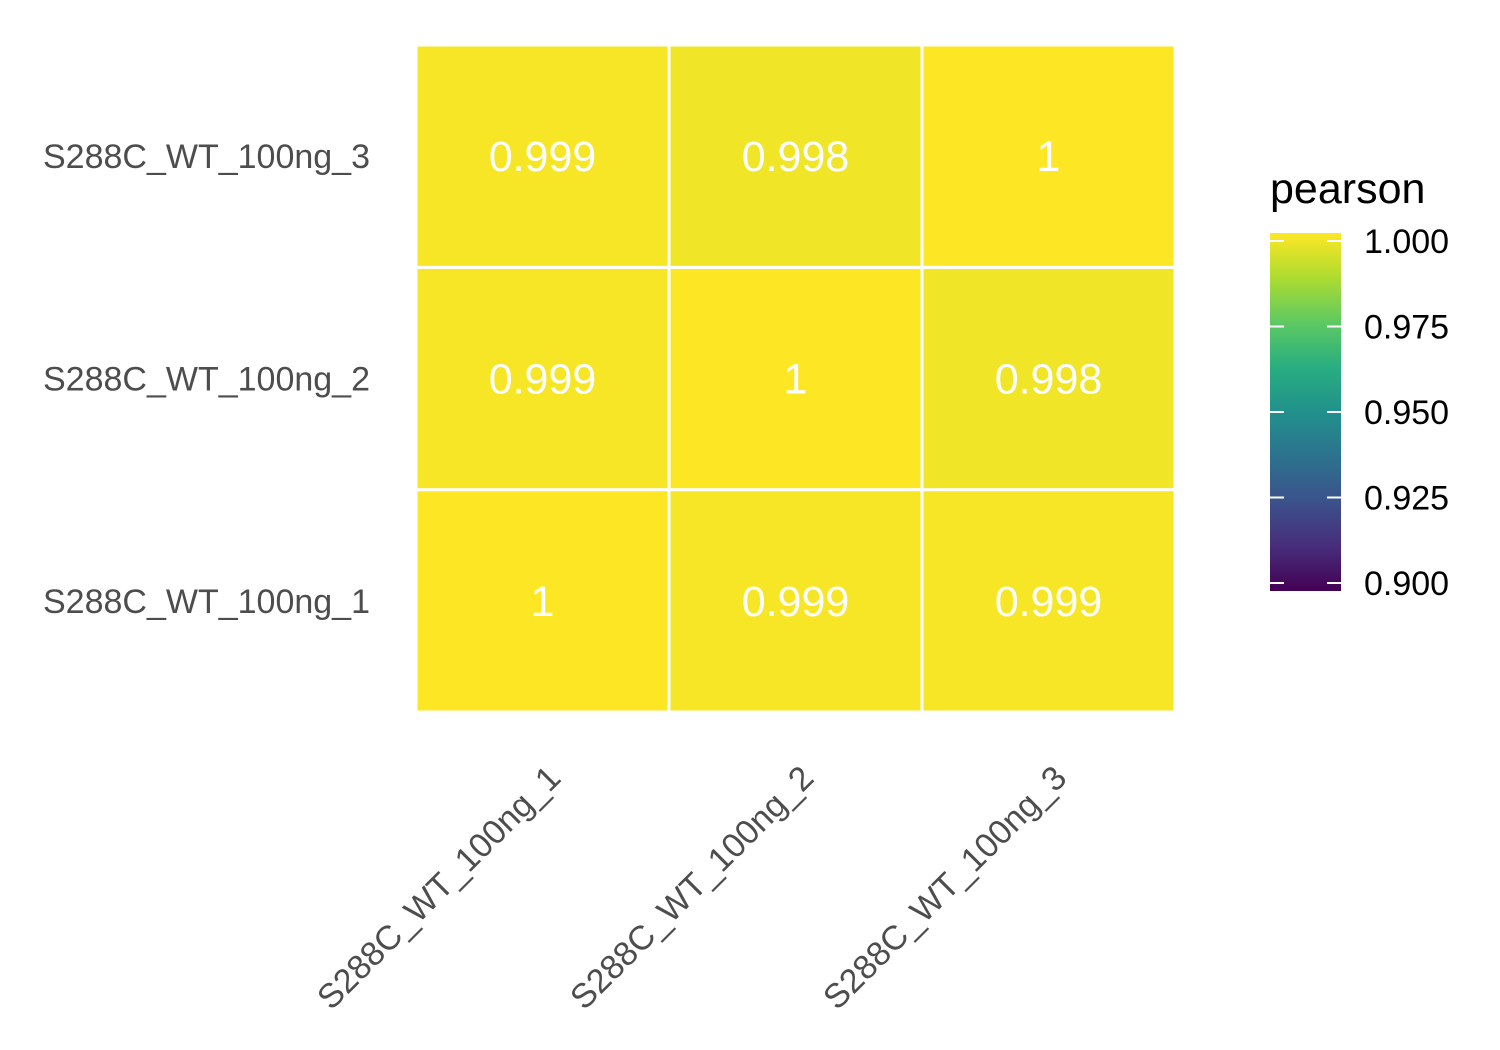 This screenshot has height=1050, width=1500. What do you see at coordinates (439, 888) in the screenshot?
I see `x-axis-tick-label: S288C_WT_100ng_1` at bounding box center [439, 888].